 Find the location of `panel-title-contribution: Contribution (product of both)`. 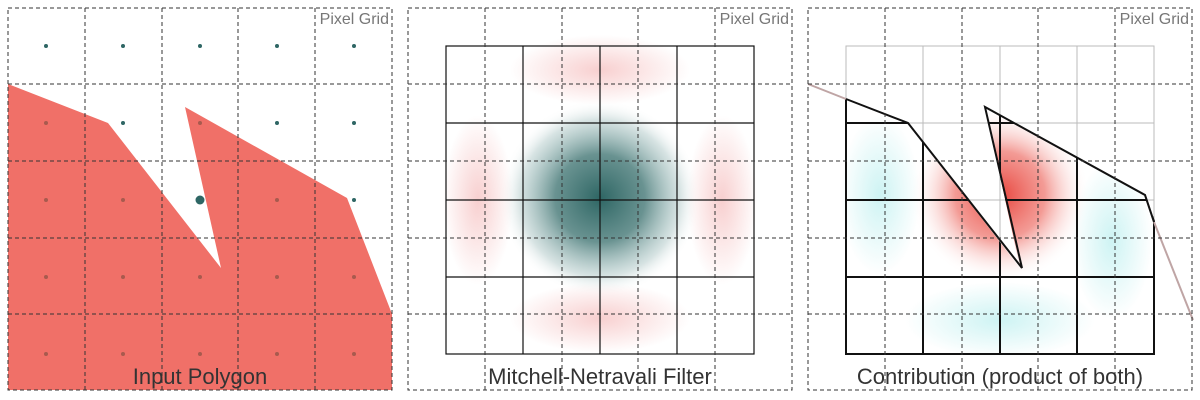

panel-title-contribution: Contribution (product of both) is located at coordinates (1000, 376).